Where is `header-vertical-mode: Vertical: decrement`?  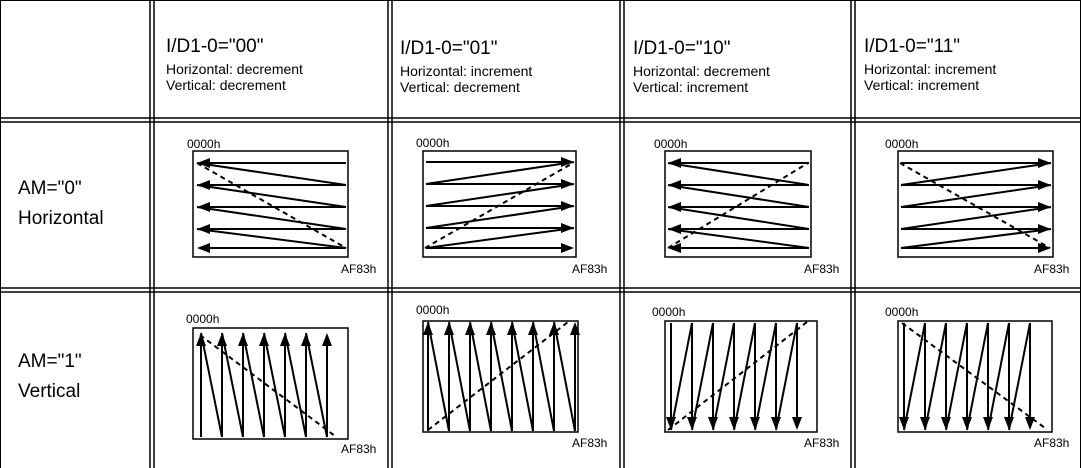
header-vertical-mode: Vertical: decrement is located at coordinates (460, 87).